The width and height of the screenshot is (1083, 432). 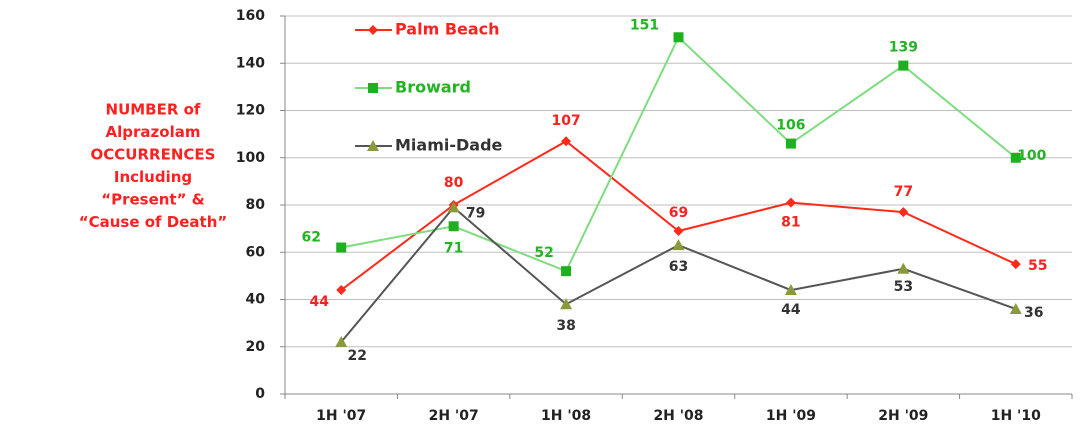 What do you see at coordinates (341, 416) in the screenshot?
I see `x-tick-label: 1H '07` at bounding box center [341, 416].